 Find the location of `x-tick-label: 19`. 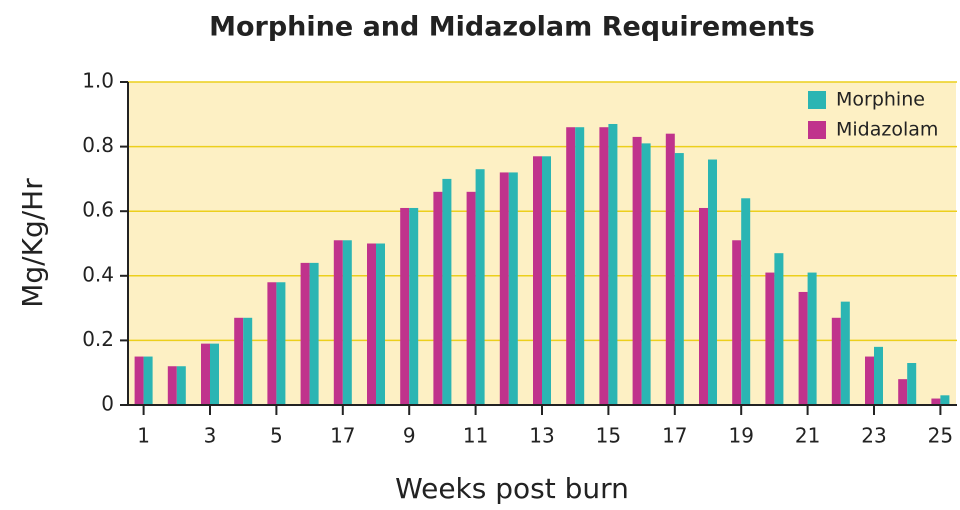

x-tick-label: 19 is located at coordinates (740, 436).